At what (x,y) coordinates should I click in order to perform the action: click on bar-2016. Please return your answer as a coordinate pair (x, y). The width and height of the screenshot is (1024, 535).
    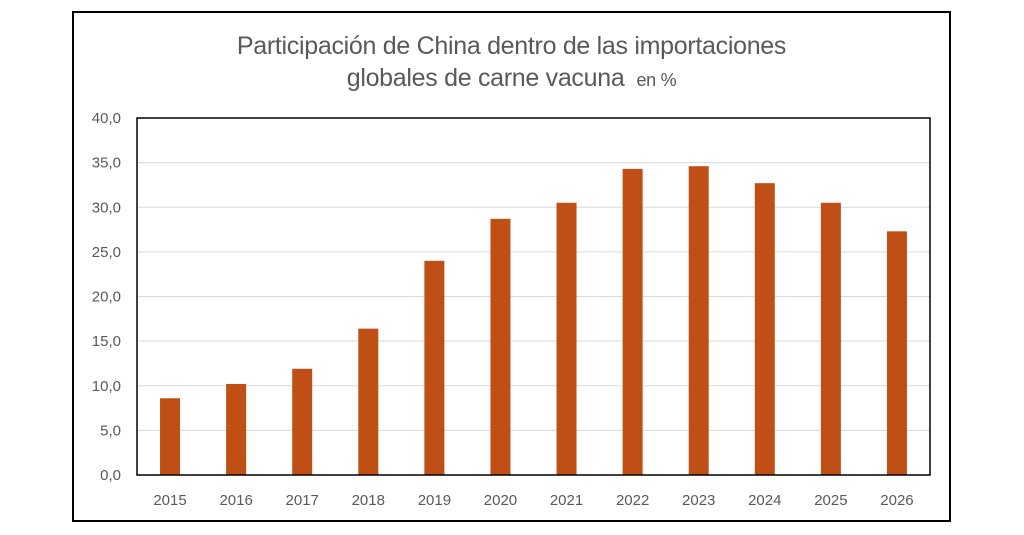
    Looking at the image, I should click on (236, 429).